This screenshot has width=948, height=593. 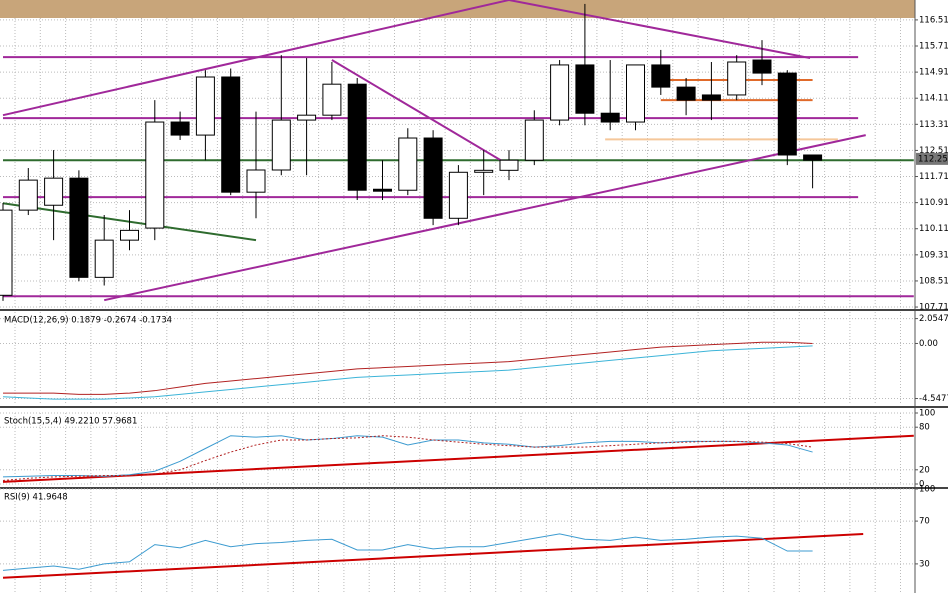 What do you see at coordinates (933, 177) in the screenshot?
I see `y-tick-label: 111.710` at bounding box center [933, 177].